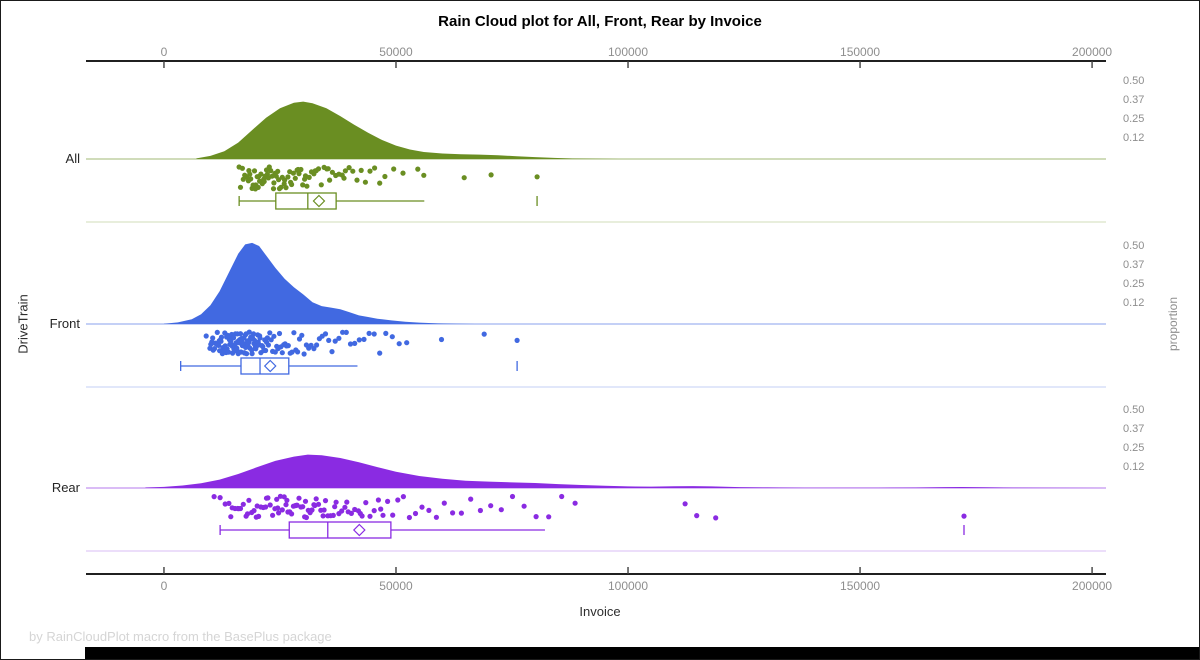  Describe the element at coordinates (23, 324) in the screenshot. I see `y-axis-title-drivetrain: DriveTrain` at that location.